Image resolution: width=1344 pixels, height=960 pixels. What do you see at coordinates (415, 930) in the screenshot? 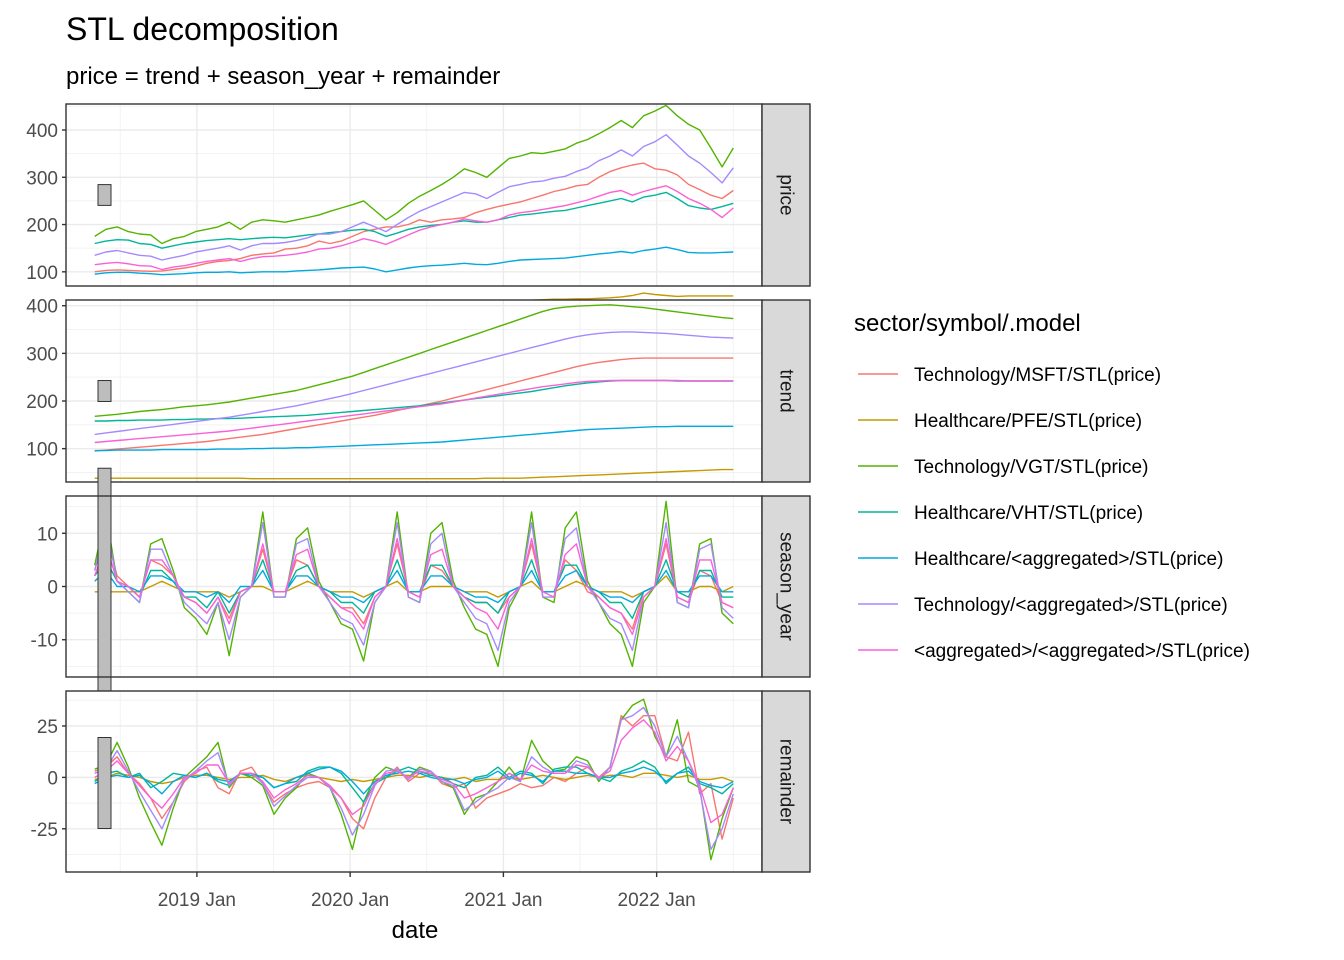
I see `x-axis-label: date` at bounding box center [415, 930].